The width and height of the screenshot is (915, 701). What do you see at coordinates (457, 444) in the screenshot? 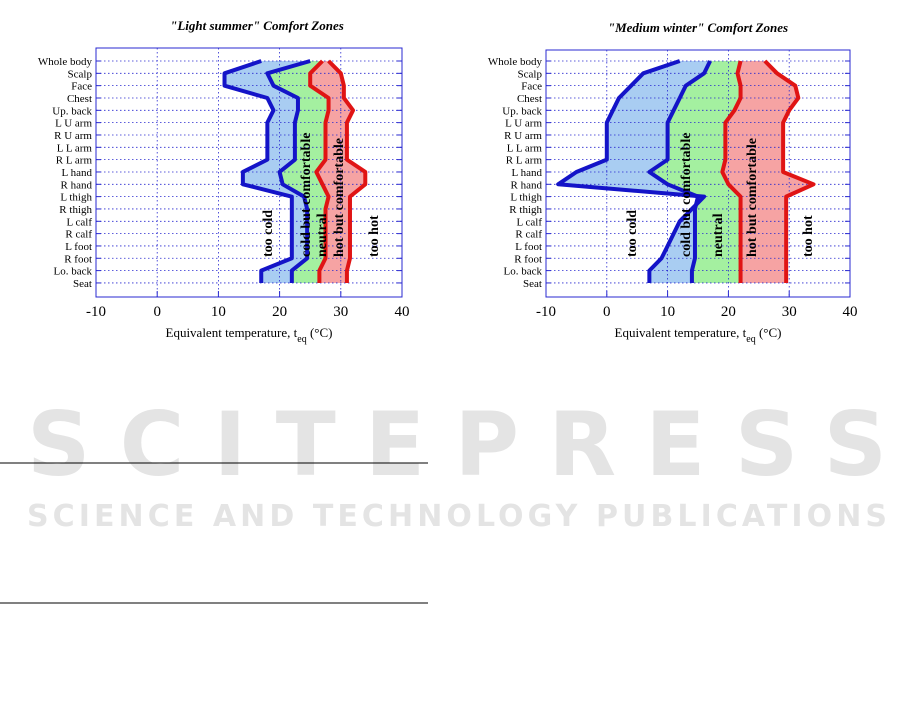
I see `watermark-title: SCITEPRESS` at bounding box center [457, 444].